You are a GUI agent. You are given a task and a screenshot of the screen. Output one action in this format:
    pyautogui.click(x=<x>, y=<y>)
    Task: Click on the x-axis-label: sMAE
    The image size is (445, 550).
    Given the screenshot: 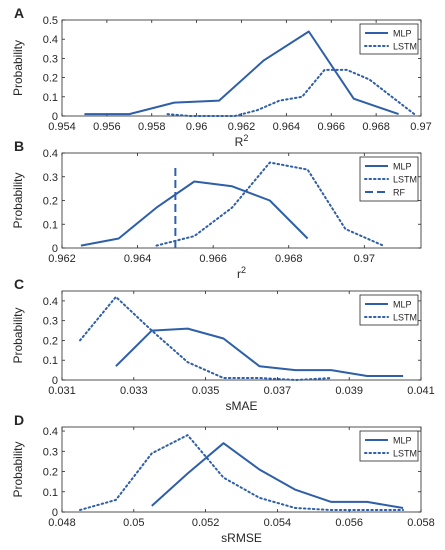 What is the action you would take?
    pyautogui.click(x=241, y=406)
    